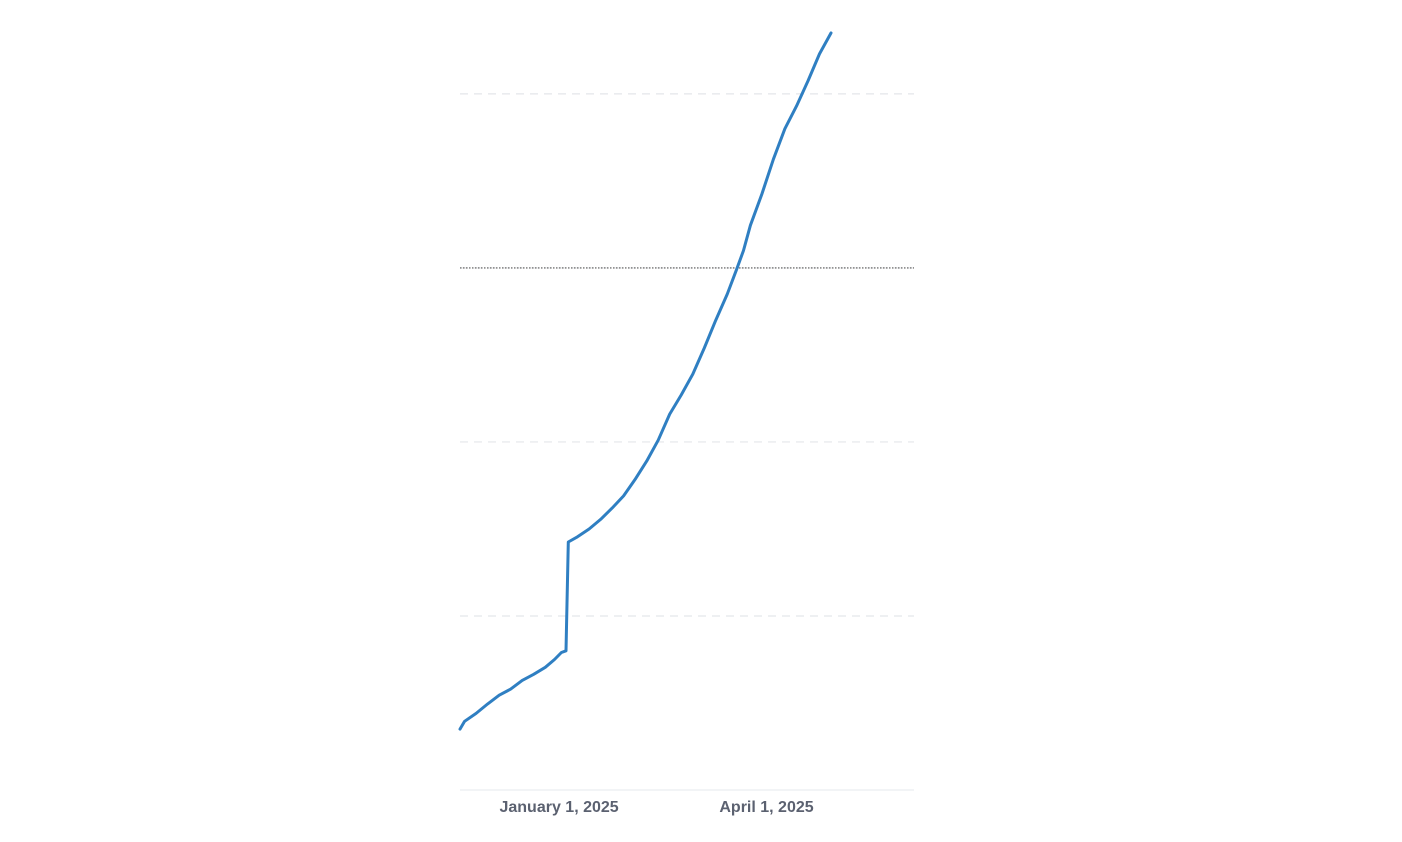  What do you see at coordinates (558, 807) in the screenshot?
I see `x-tick-label: January 1, 2025` at bounding box center [558, 807].